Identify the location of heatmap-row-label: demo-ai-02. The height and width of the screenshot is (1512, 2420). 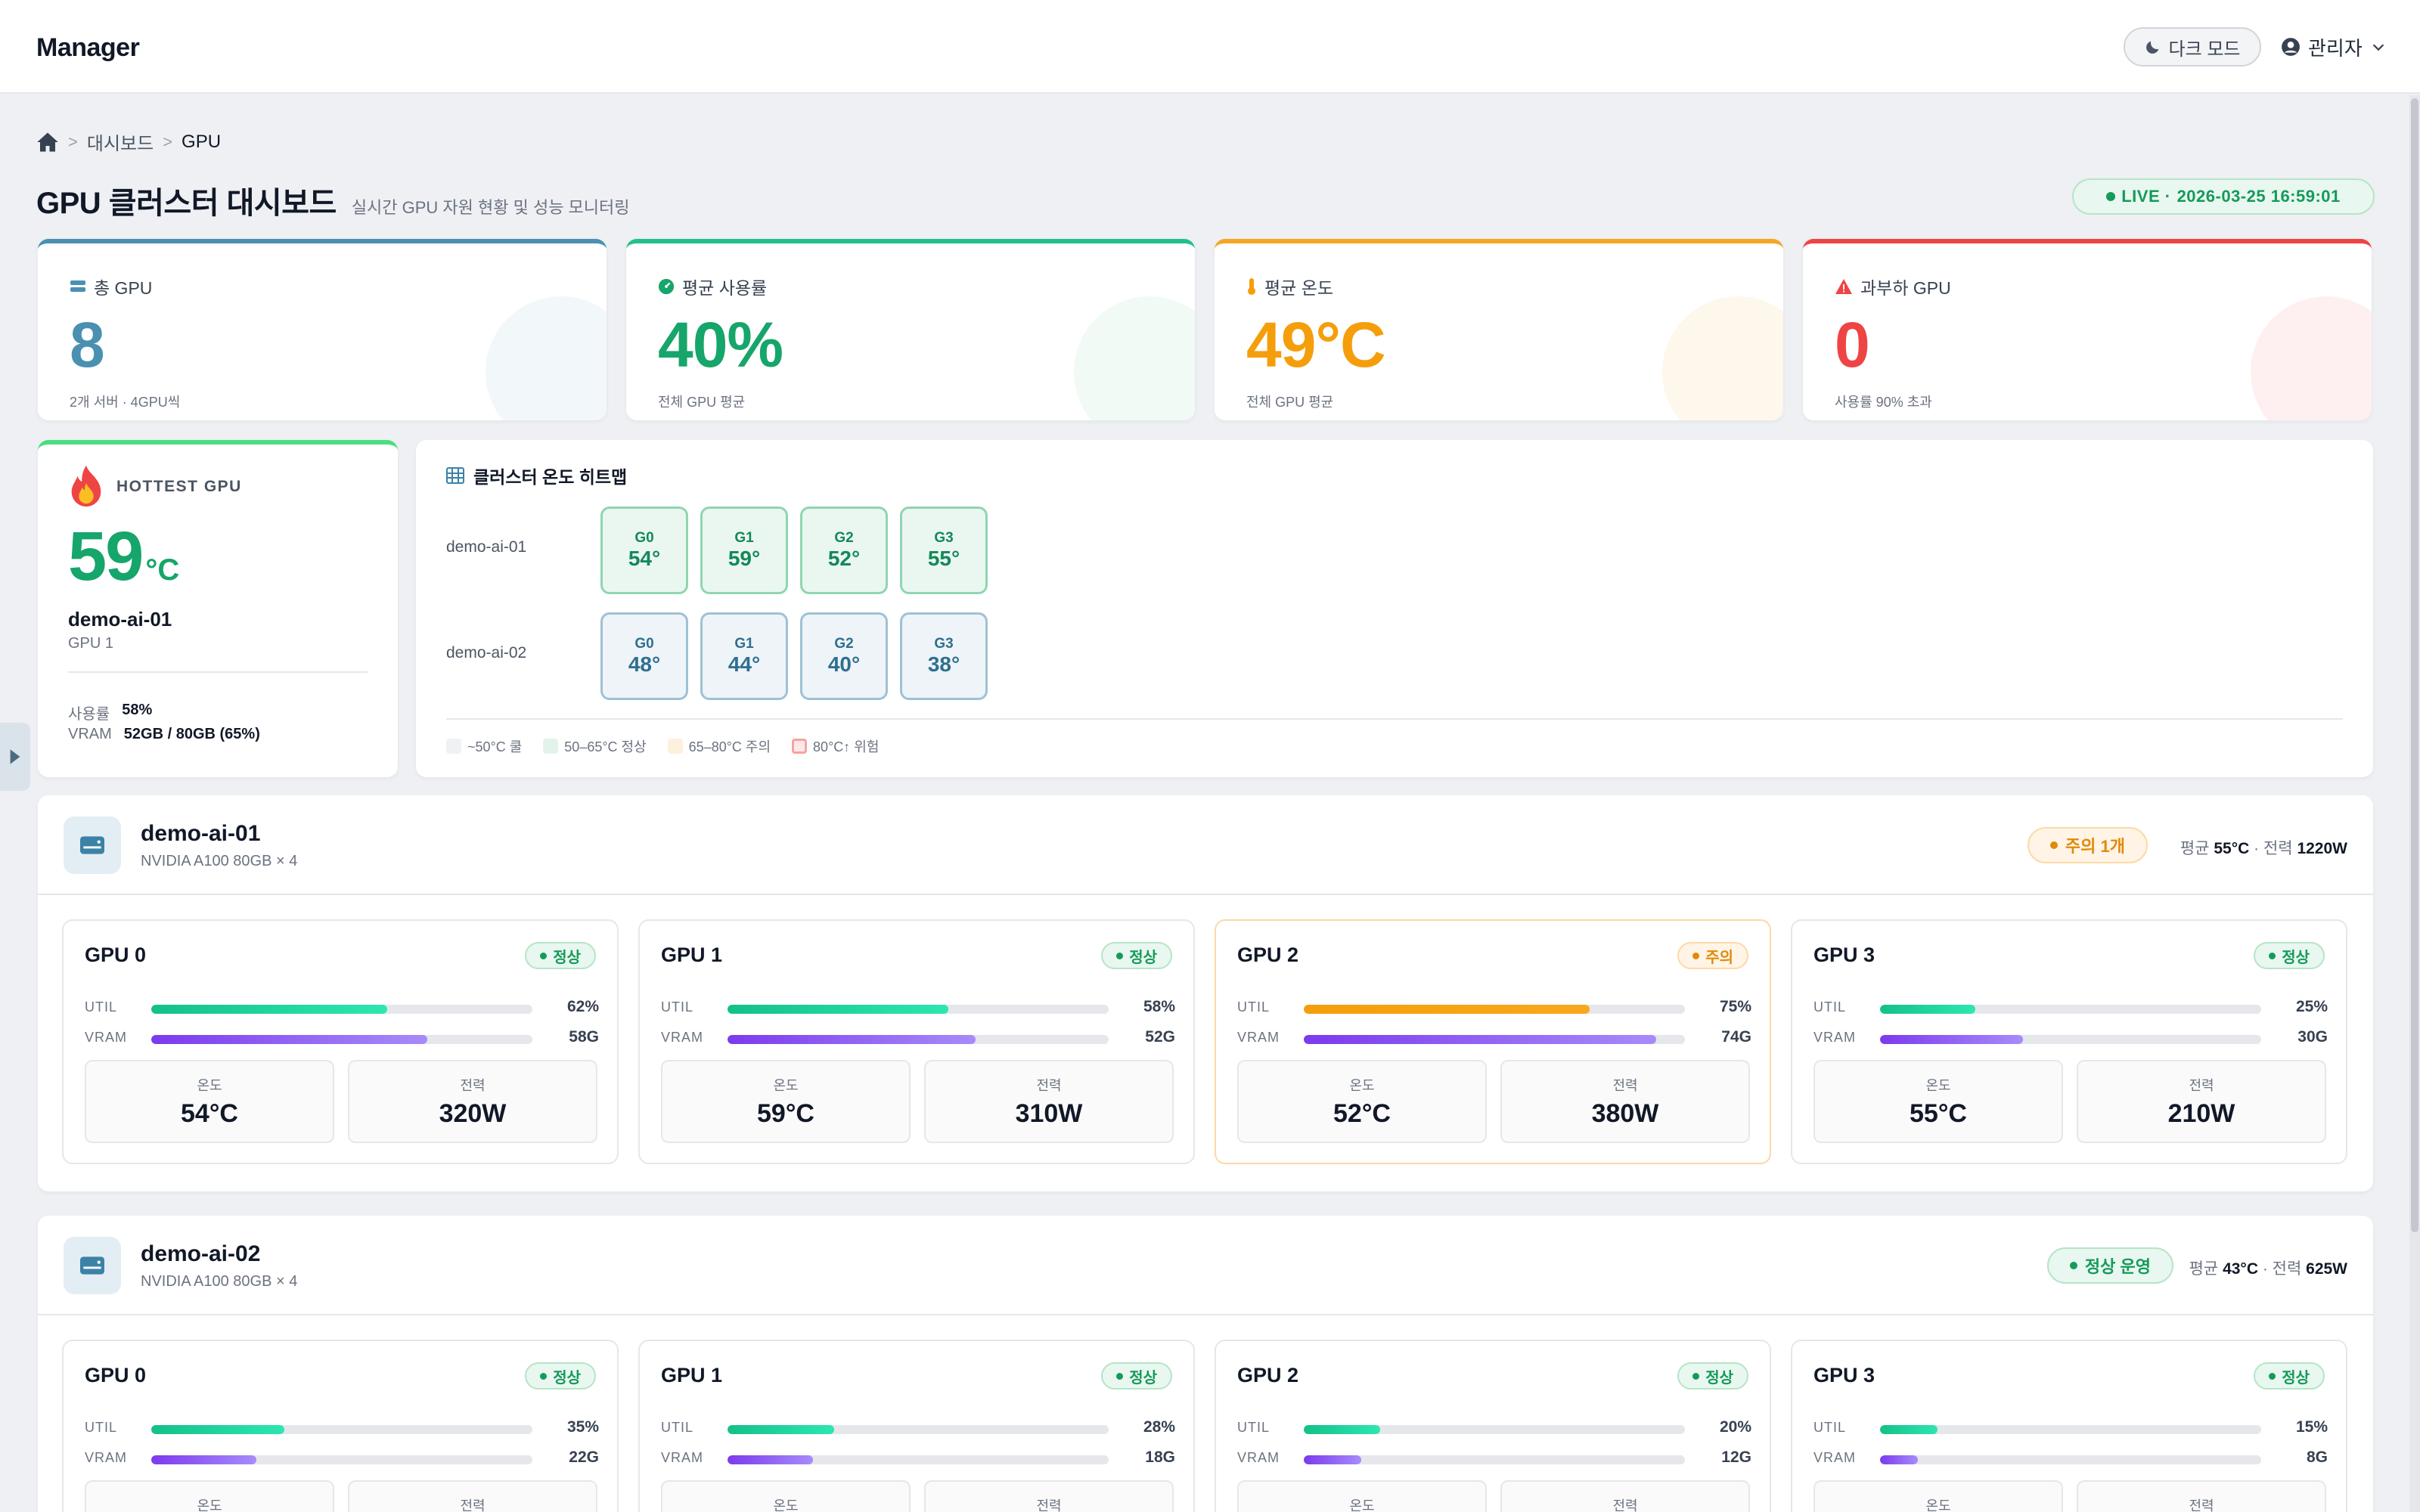
(486, 653).